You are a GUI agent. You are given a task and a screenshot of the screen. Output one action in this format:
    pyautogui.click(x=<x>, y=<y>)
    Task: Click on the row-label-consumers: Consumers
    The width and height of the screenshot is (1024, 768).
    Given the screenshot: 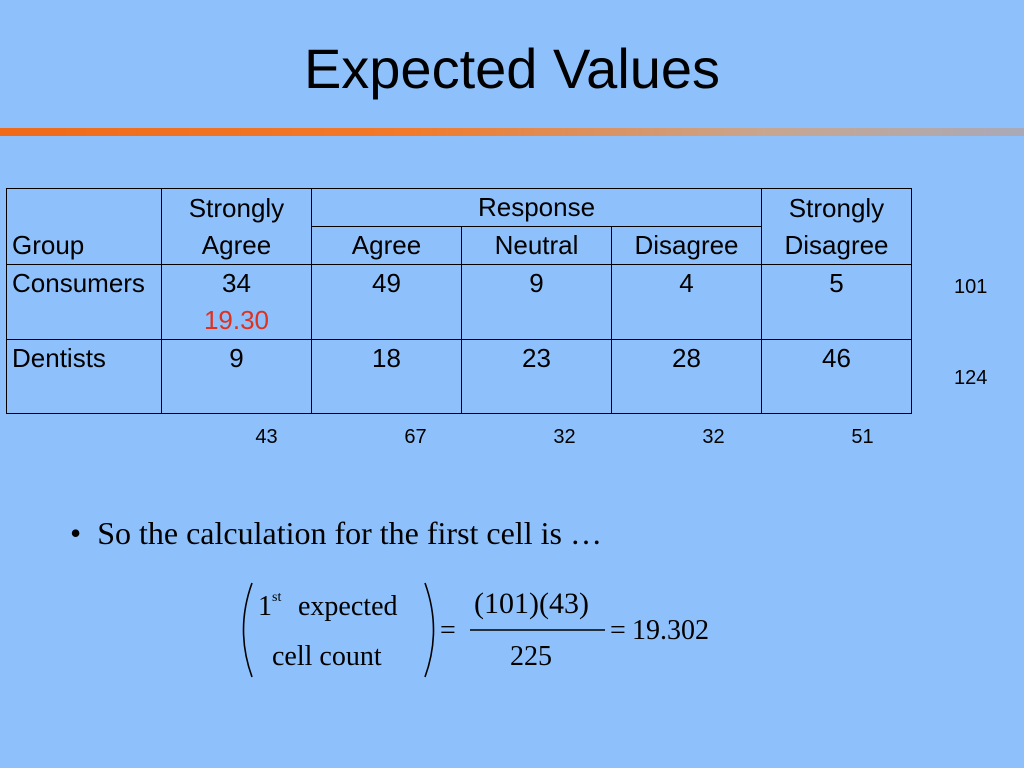 What is the action you would take?
    pyautogui.click(x=84, y=302)
    